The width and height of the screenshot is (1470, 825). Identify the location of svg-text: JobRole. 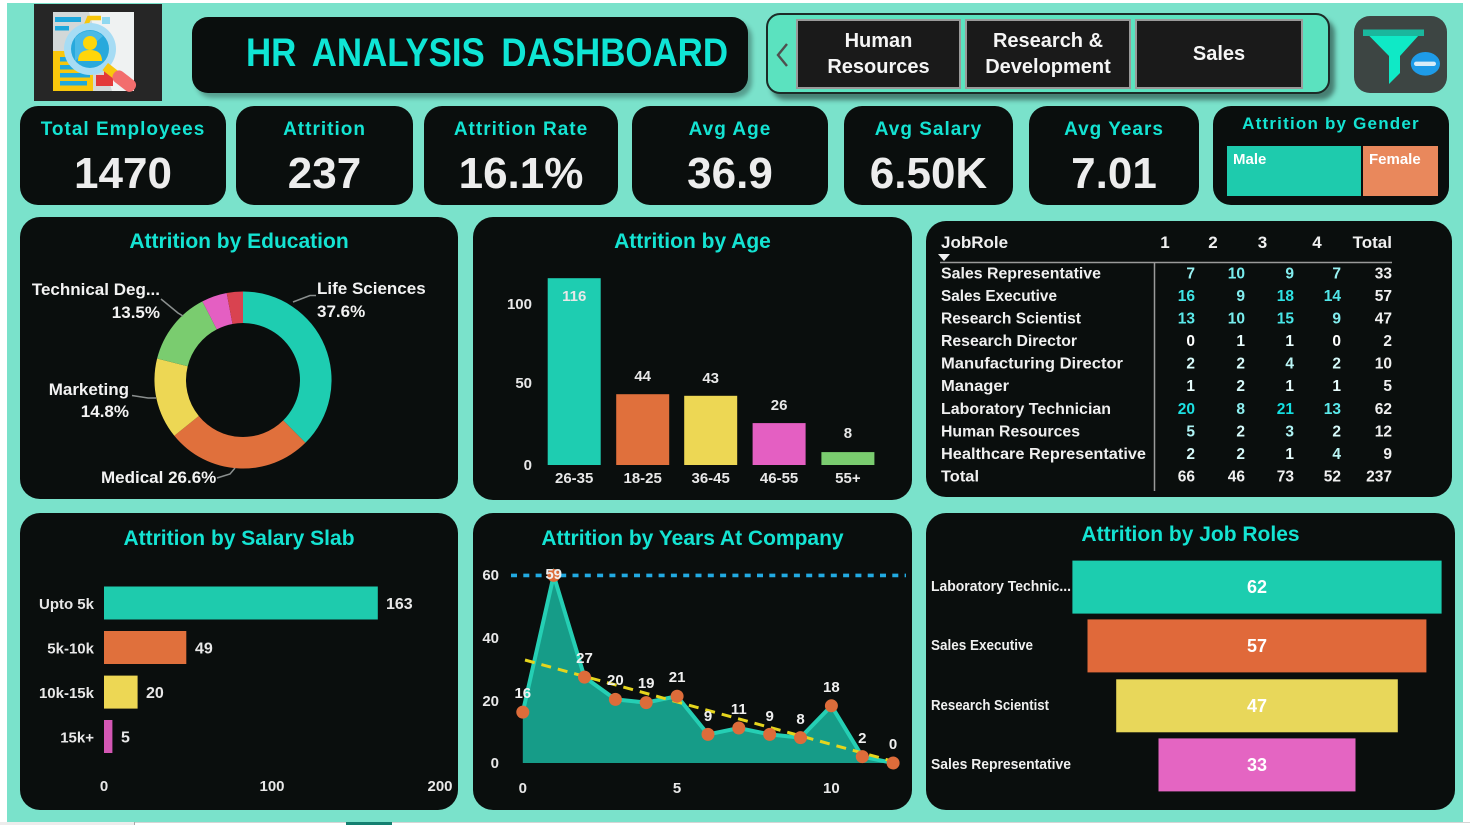
(974, 242).